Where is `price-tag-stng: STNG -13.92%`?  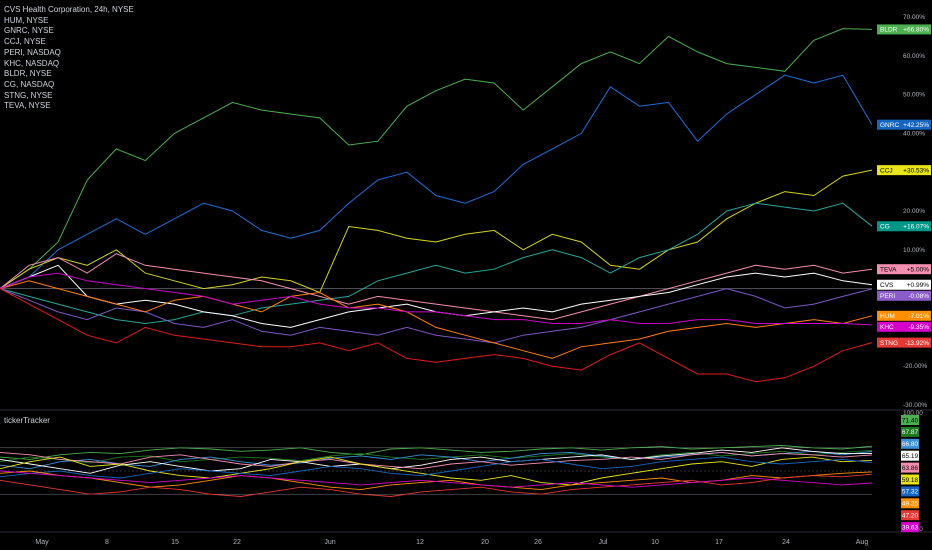 price-tag-stng: STNG -13.92% is located at coordinates (904, 342).